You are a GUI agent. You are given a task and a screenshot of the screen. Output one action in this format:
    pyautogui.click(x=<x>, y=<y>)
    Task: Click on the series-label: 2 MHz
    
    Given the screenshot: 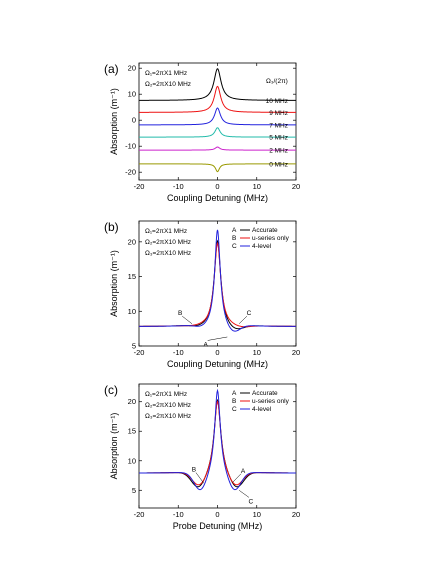 What is the action you would take?
    pyautogui.click(x=278, y=151)
    